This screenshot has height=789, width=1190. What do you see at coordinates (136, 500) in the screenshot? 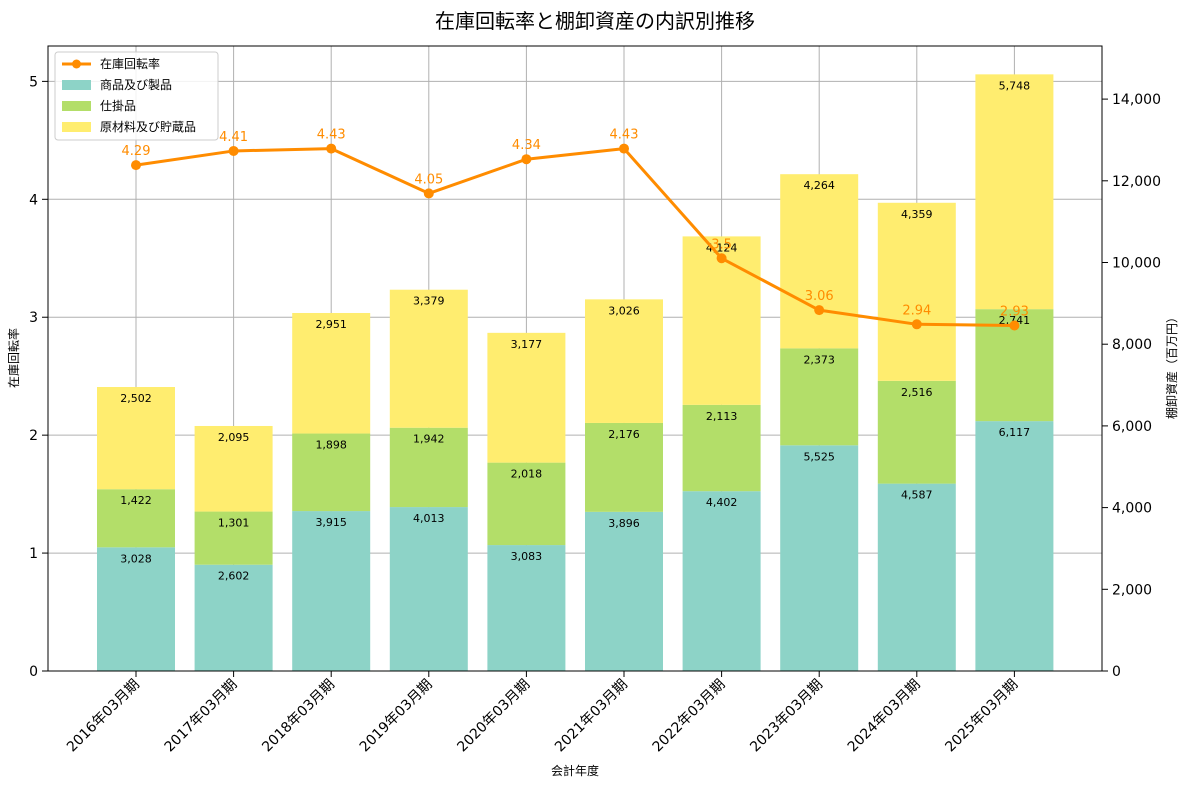
I see `bar-value-label: 1,422` at bounding box center [136, 500].